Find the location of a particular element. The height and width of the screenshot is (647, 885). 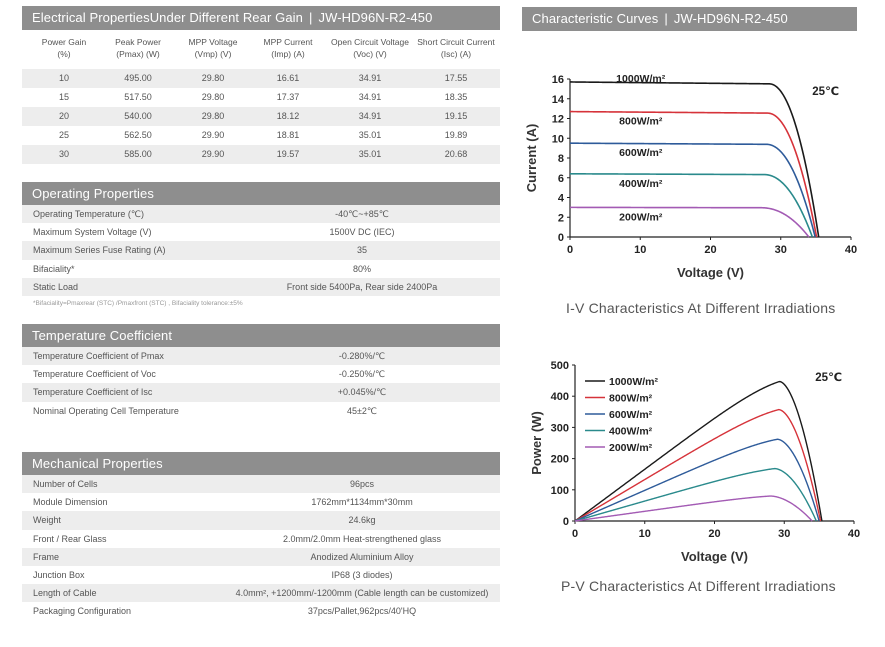

property-label: Temperature Coefficient of Pmax is located at coordinates (98, 356).